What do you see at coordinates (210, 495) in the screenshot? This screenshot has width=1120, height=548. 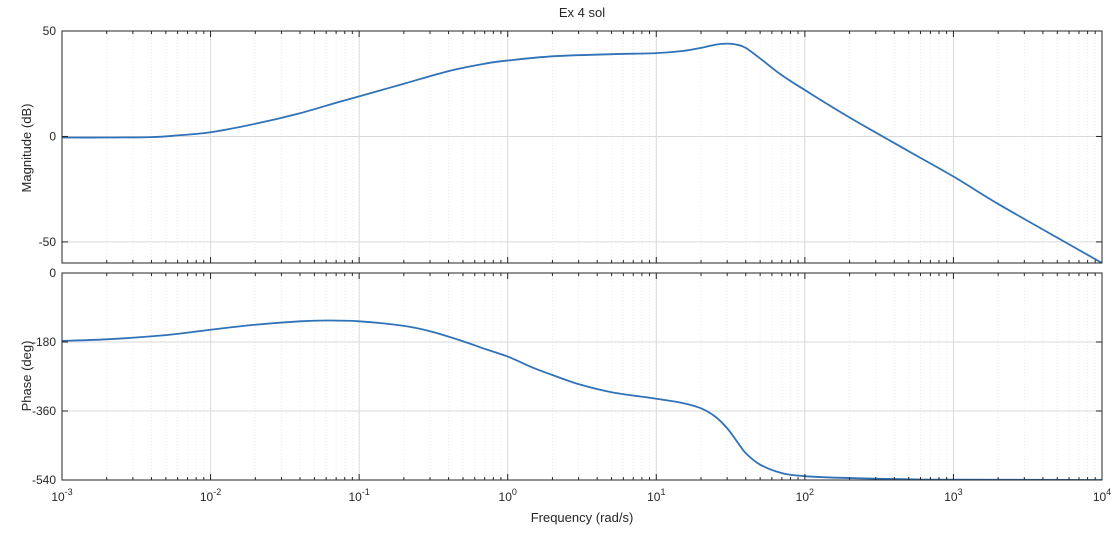 I see `x-tick-label: 10⁻²` at bounding box center [210, 495].